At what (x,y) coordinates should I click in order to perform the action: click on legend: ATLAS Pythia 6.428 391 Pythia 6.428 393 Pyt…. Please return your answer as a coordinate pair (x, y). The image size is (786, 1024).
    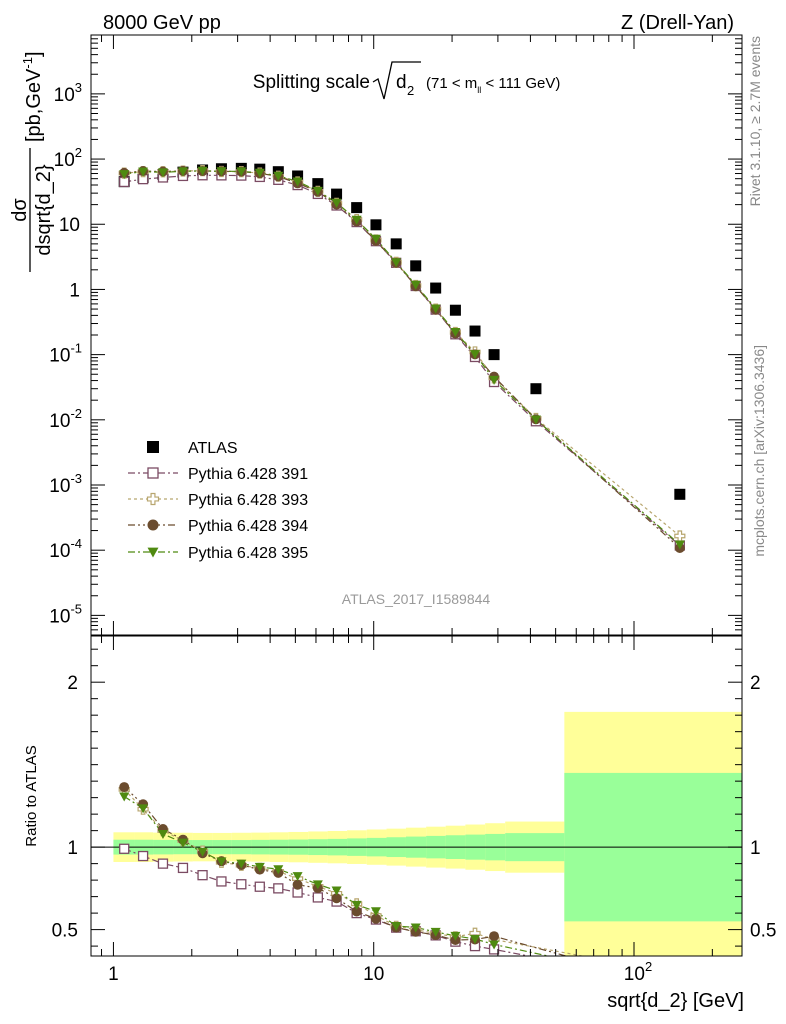
    Looking at the image, I should click on (218, 501).